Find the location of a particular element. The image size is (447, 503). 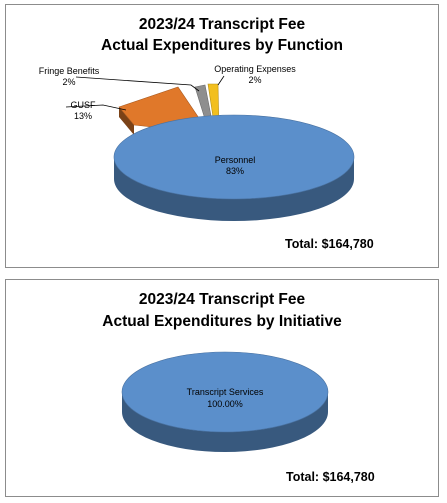

label-personnel-pct: 83% is located at coordinates (235, 171).